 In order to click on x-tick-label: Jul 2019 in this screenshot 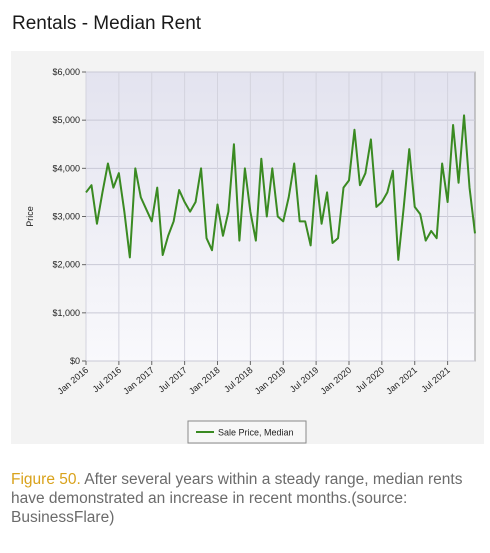, I will do `click(304, 380)`.